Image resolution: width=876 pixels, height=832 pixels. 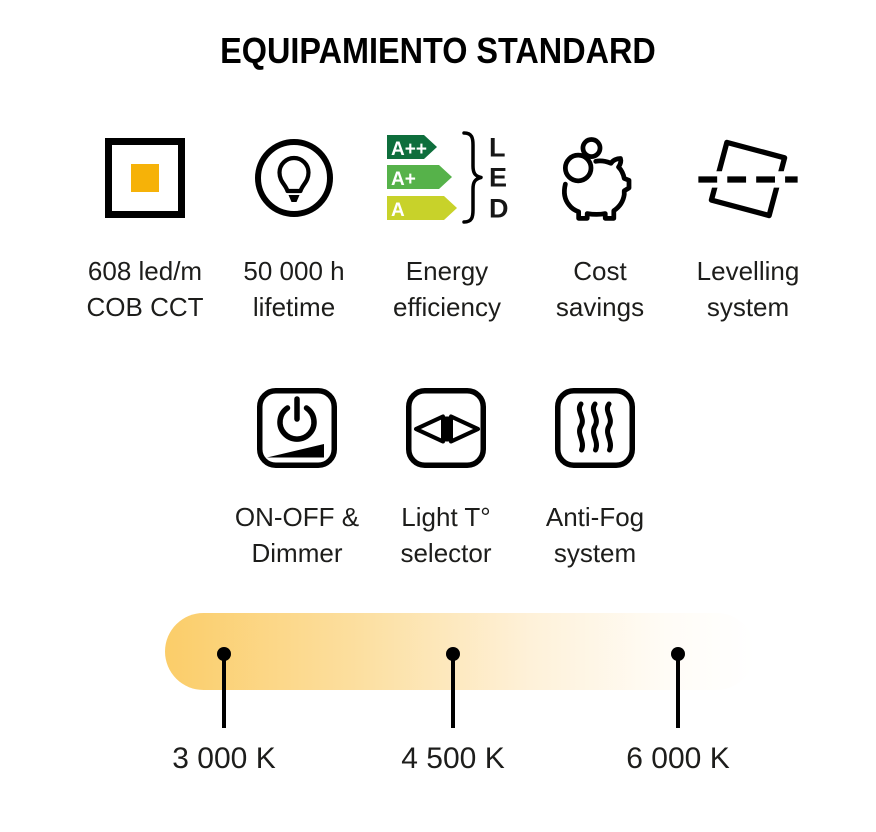 What do you see at coordinates (447, 177) in the screenshot?
I see `energy-rating-icon: A++ A+ A L E D` at bounding box center [447, 177].